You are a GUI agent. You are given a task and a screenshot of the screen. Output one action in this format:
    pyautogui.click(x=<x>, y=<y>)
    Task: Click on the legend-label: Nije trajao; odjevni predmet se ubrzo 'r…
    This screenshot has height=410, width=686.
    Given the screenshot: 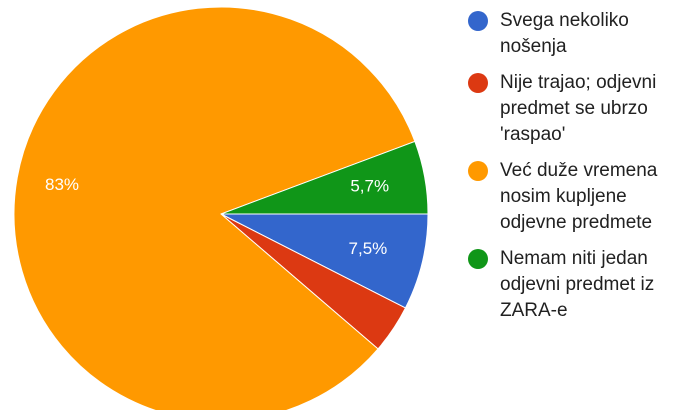 What is the action you would take?
    pyautogui.click(x=578, y=108)
    